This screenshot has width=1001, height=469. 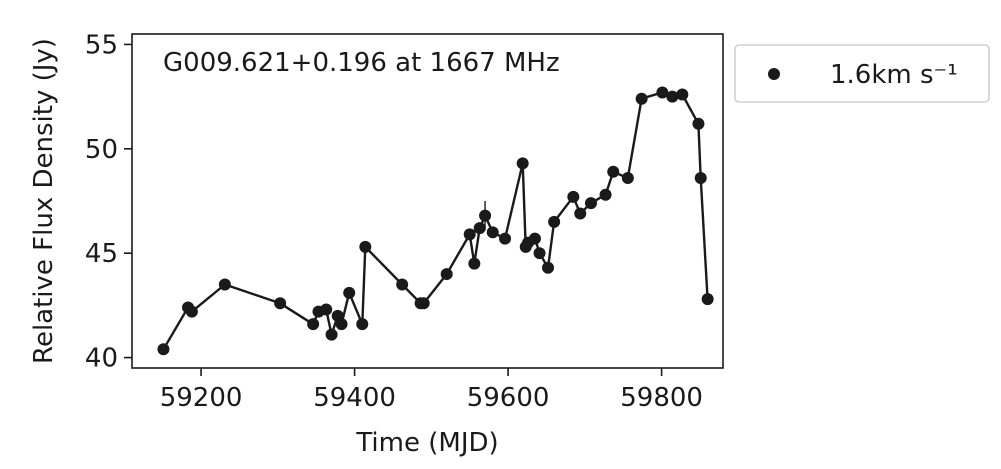 I want to click on x-tick-label: 59600, so click(x=508, y=398).